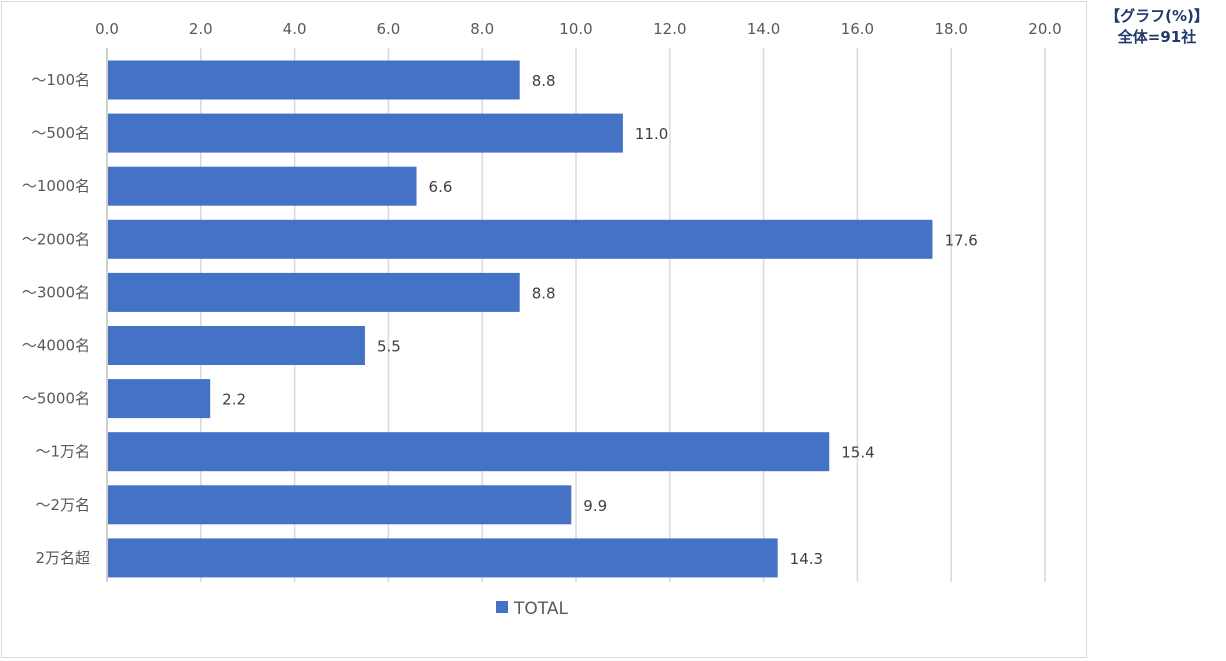 This screenshot has width=1226, height=661. I want to click on data-label: 9.9, so click(595, 506).